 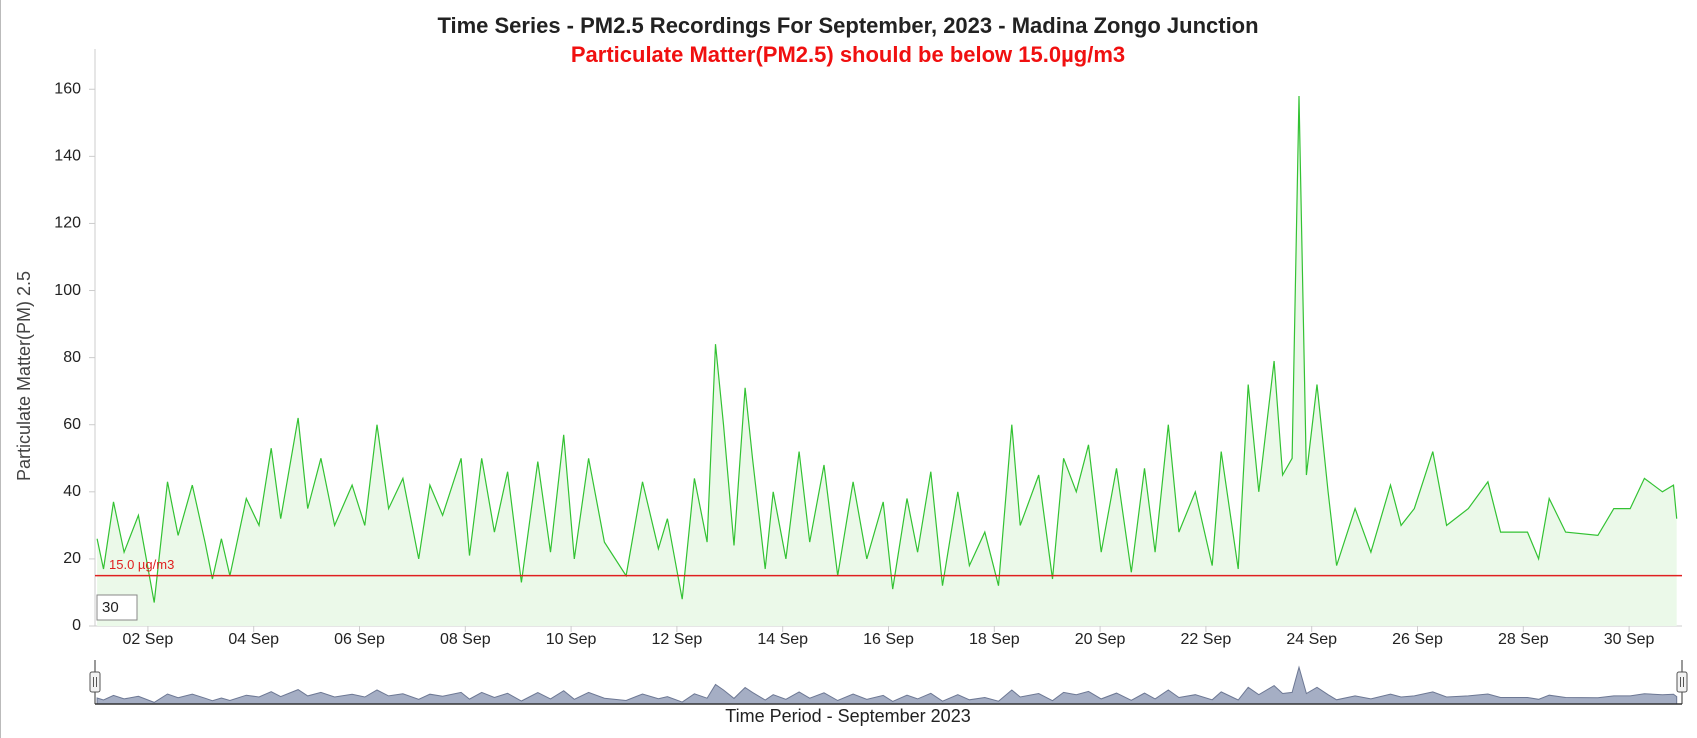 I want to click on y-tick-label: 120, so click(x=67, y=223).